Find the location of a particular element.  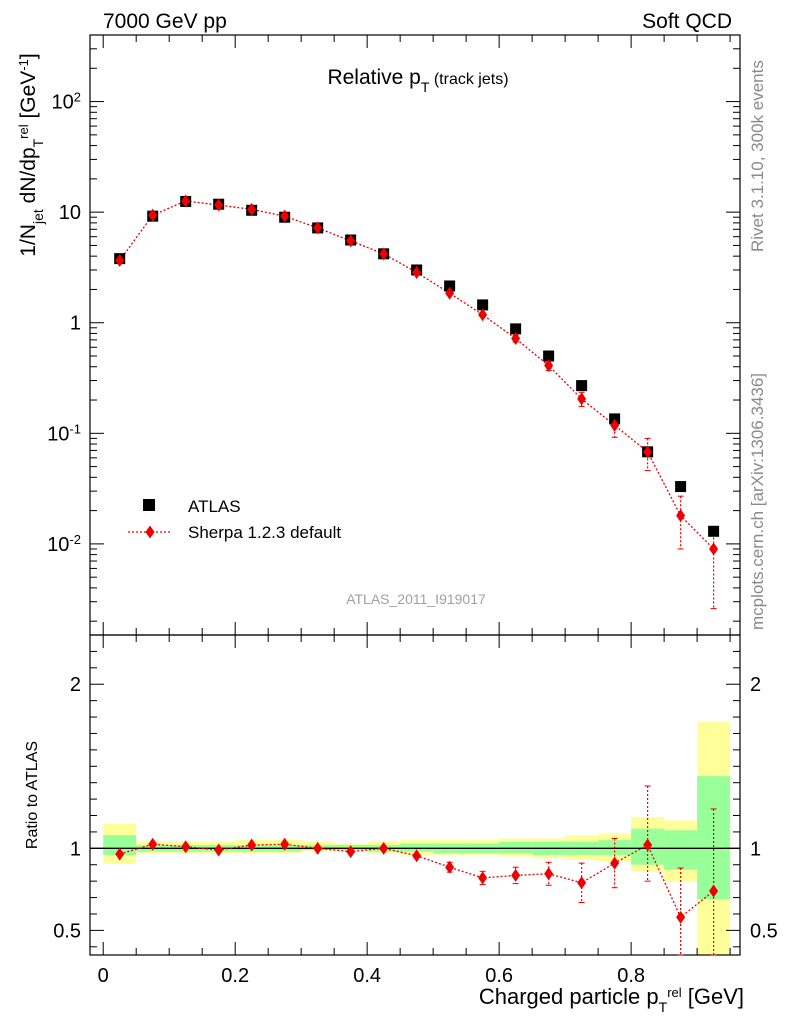

ratio-y-tick-label-right: 0.5 is located at coordinates (764, 931).